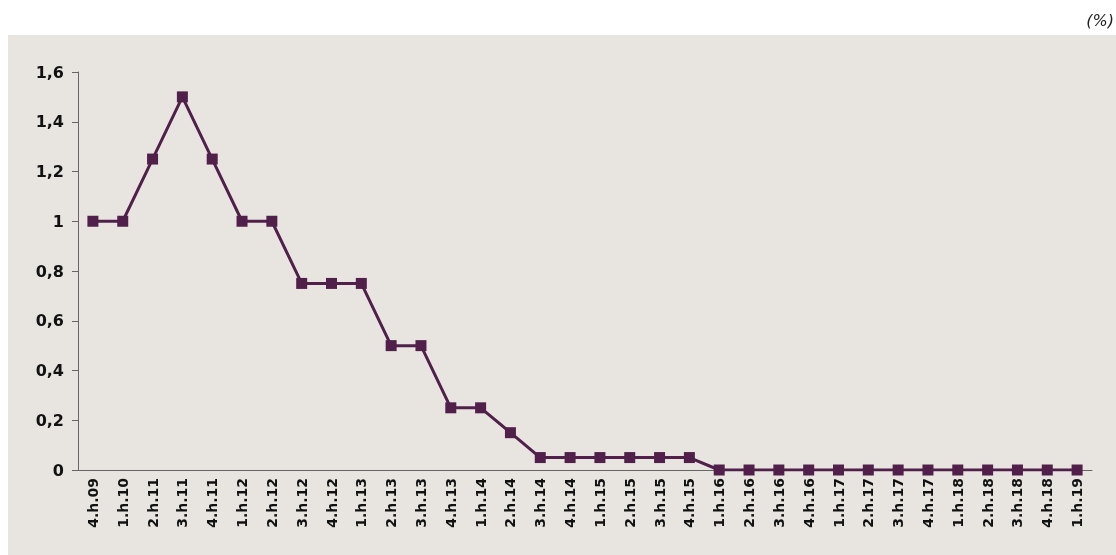 The width and height of the screenshot is (1116, 555). I want to click on x-tick-label: 3.h.12, so click(301, 503).